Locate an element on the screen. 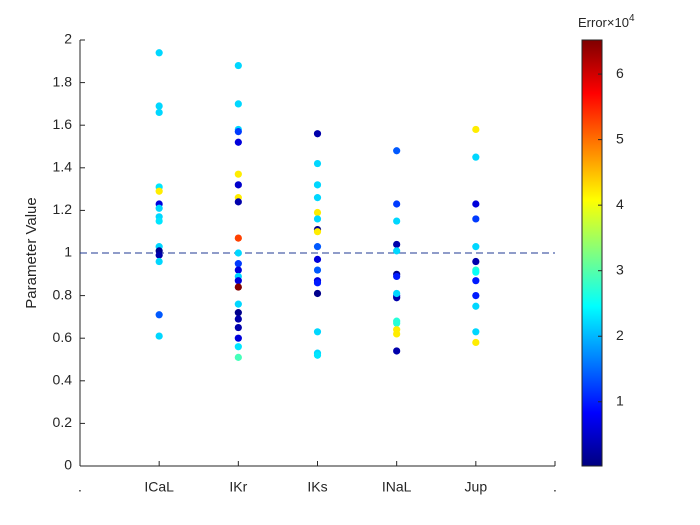 This screenshot has width=700, height=525. y-tick-label: 0.6 is located at coordinates (63, 337).